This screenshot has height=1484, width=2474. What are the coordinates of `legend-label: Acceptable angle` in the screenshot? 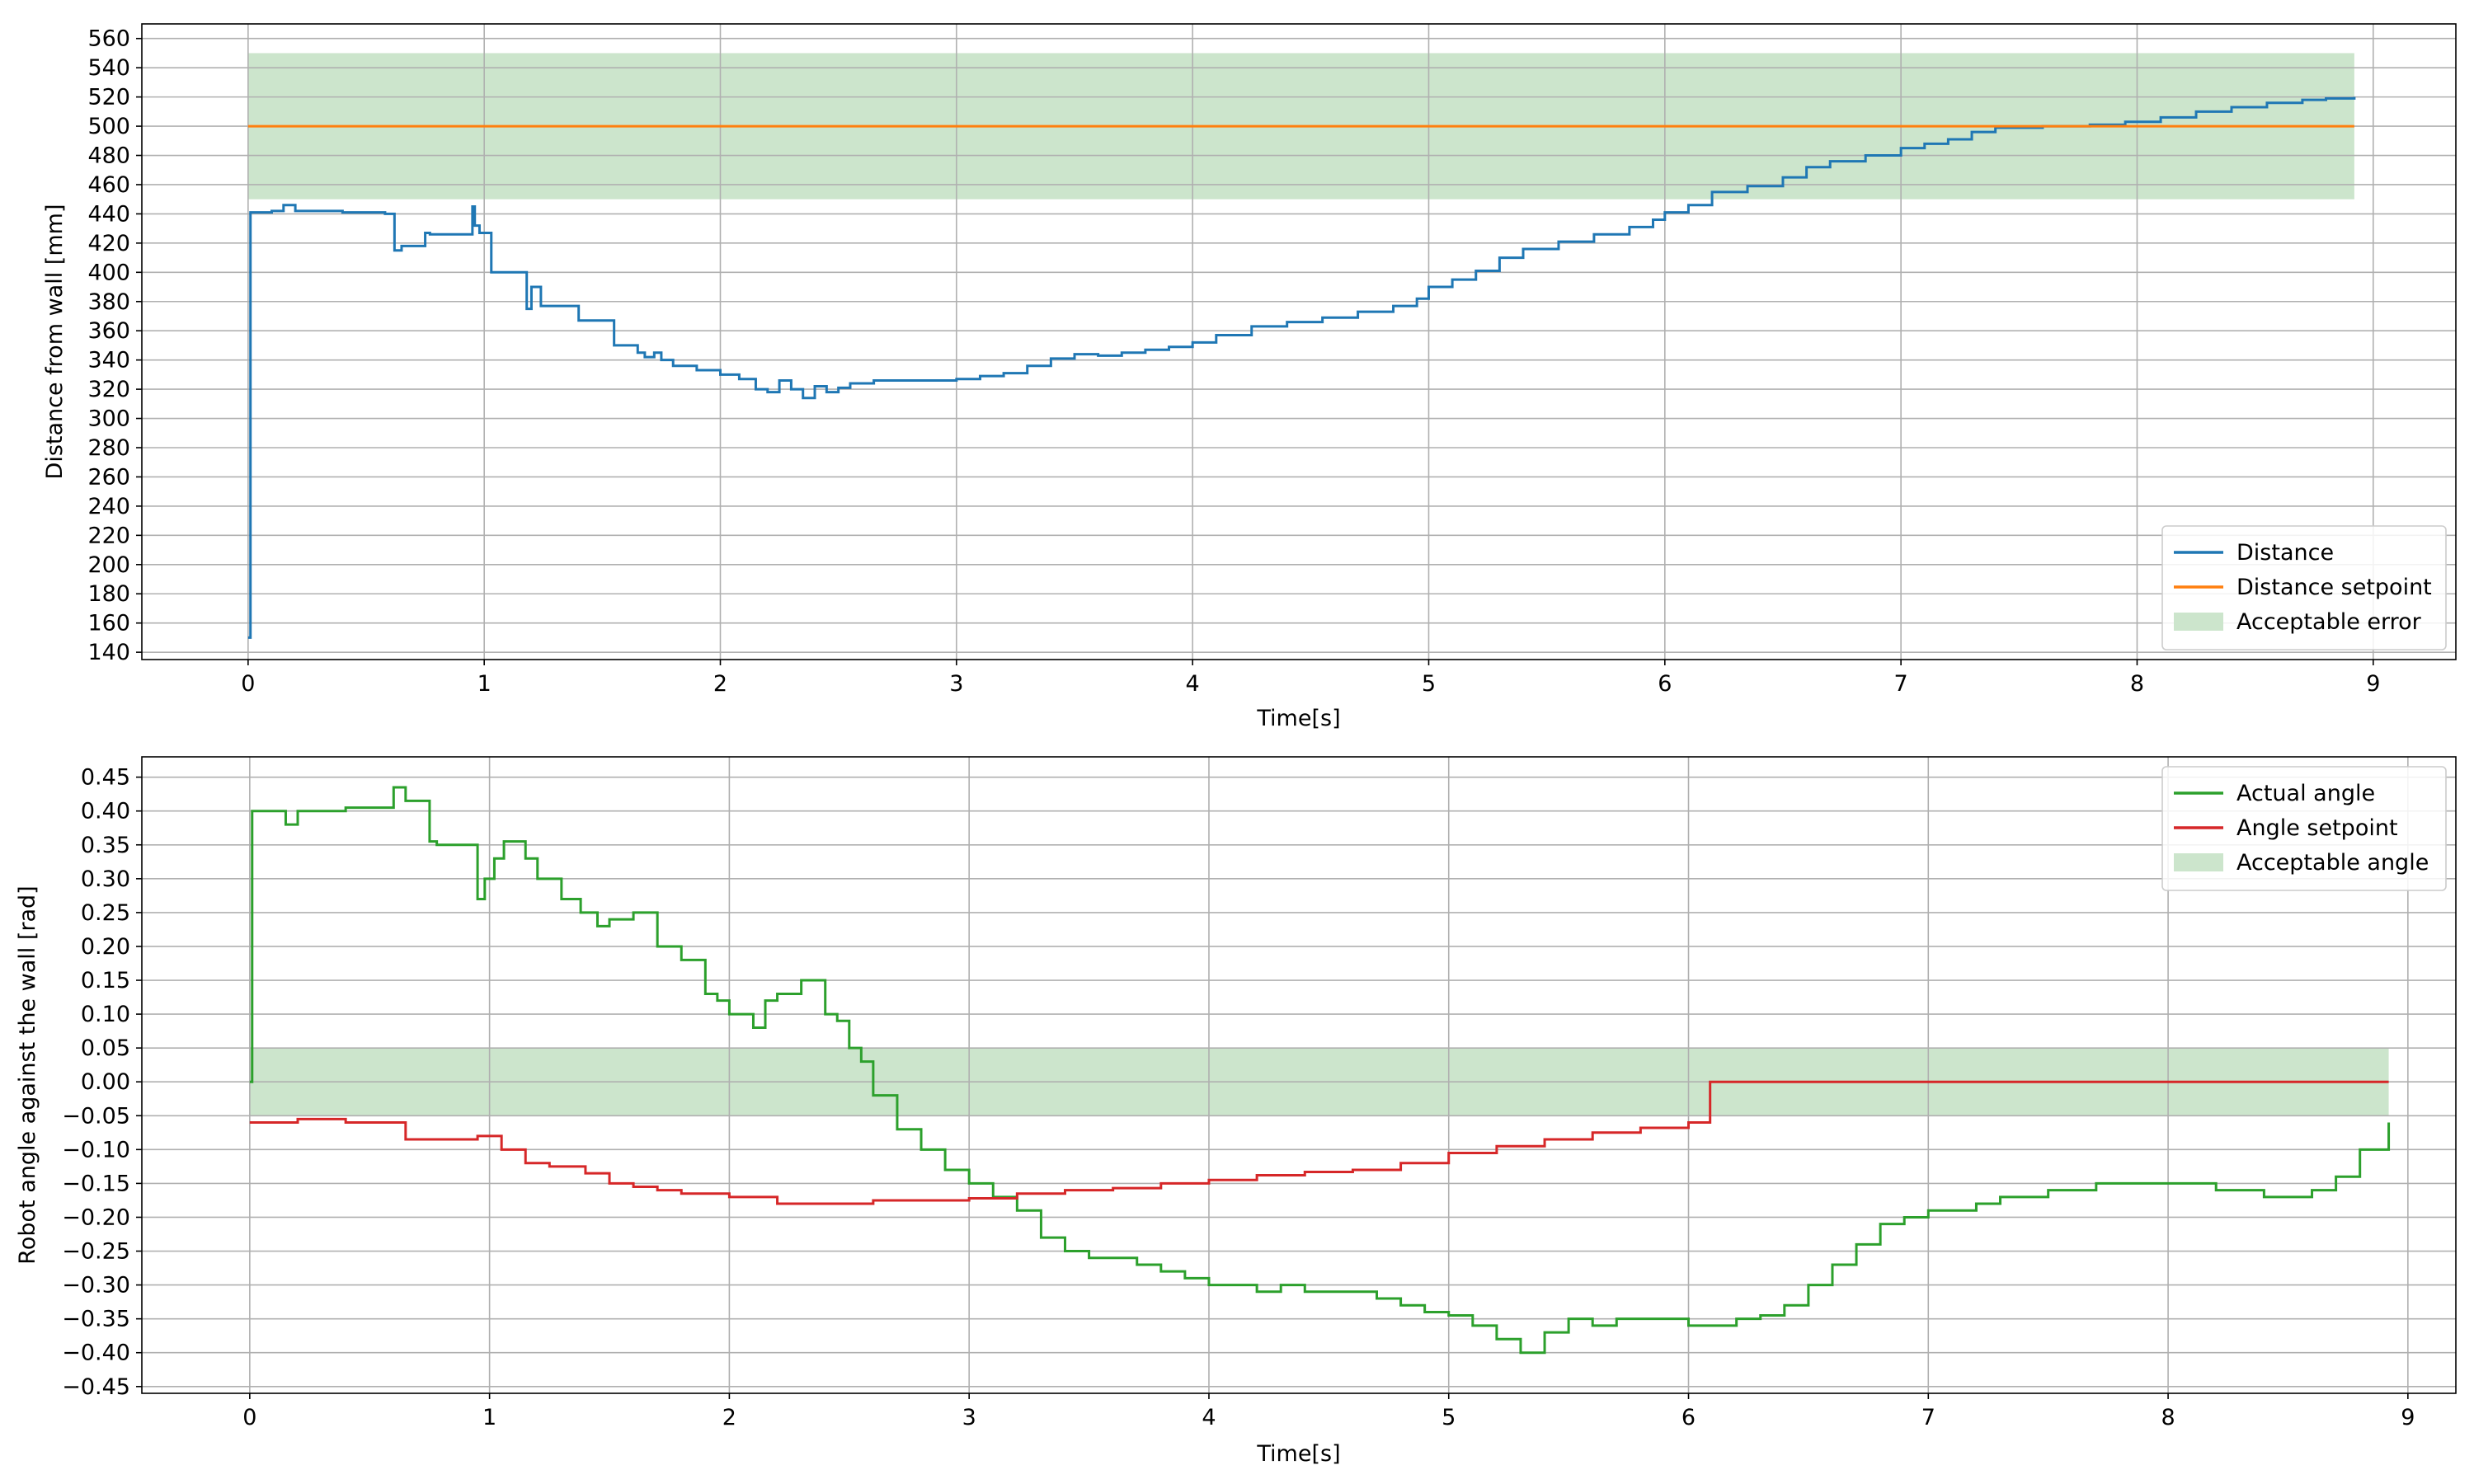 It's located at (2332, 863).